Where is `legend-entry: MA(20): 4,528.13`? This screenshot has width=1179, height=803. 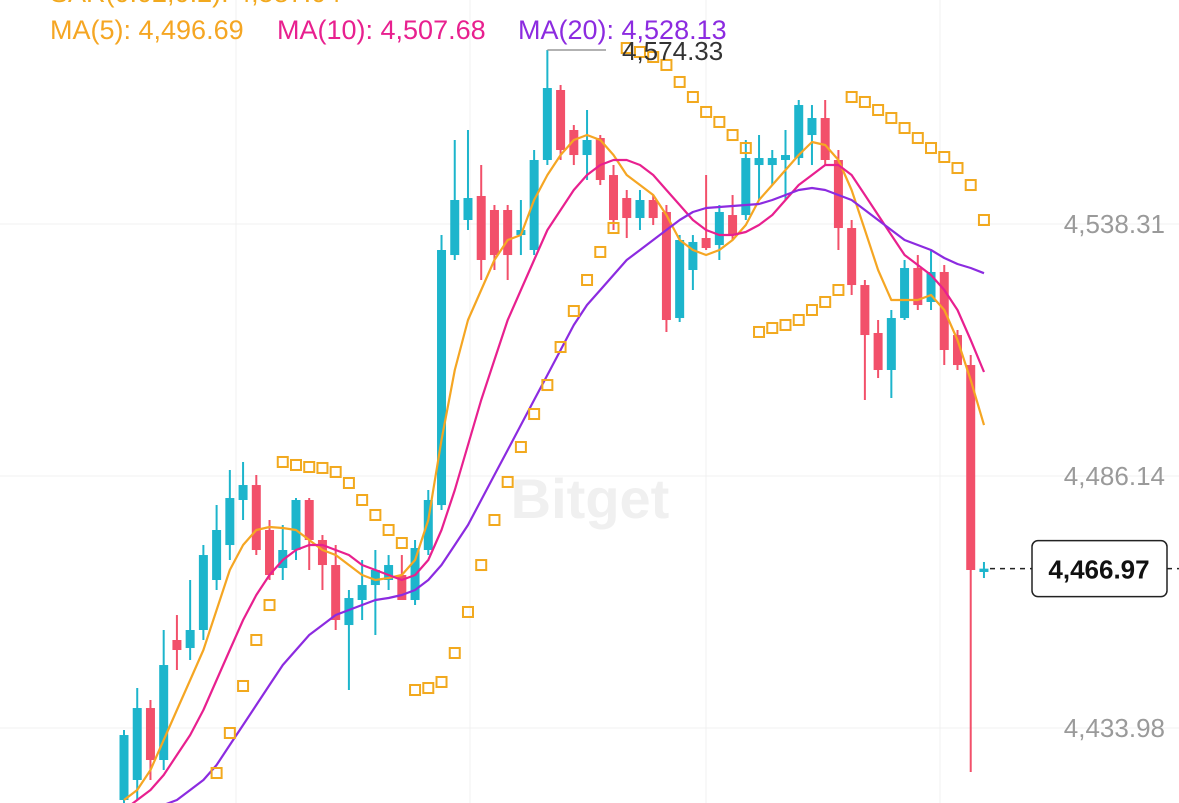
legend-entry: MA(20): 4,528.13 is located at coordinates (622, 30).